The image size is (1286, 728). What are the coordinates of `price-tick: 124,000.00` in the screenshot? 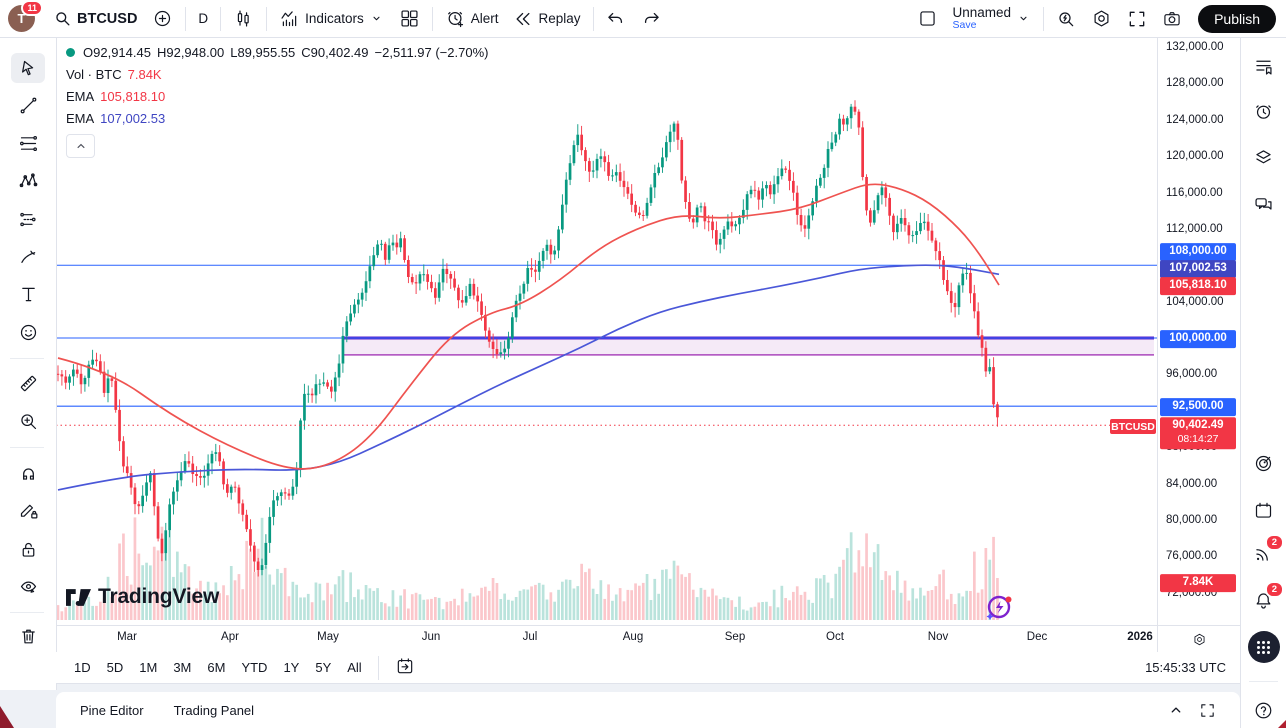 It's located at (1195, 119).